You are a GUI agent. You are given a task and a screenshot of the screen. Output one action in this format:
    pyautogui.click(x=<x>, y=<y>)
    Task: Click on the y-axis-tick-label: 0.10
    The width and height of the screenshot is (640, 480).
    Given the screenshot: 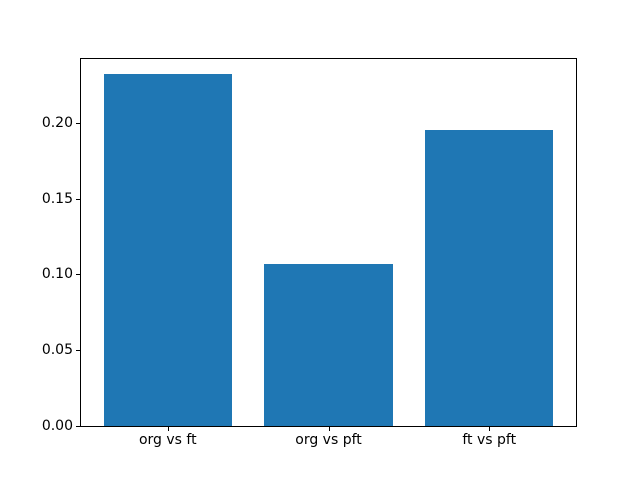 What is the action you would take?
    pyautogui.click(x=57, y=274)
    